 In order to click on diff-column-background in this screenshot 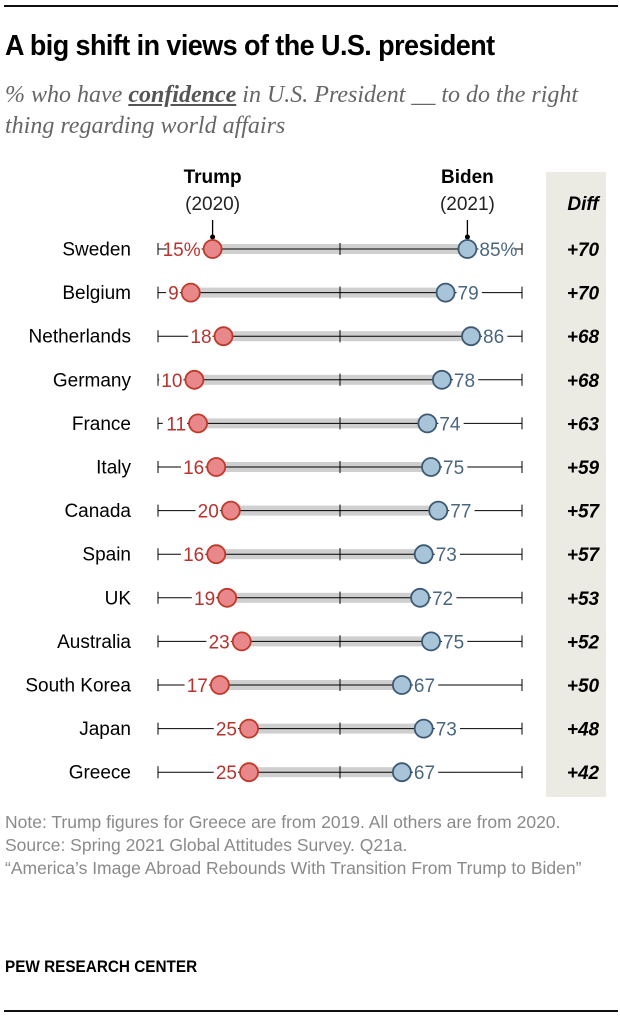, I will do `click(576, 484)`.